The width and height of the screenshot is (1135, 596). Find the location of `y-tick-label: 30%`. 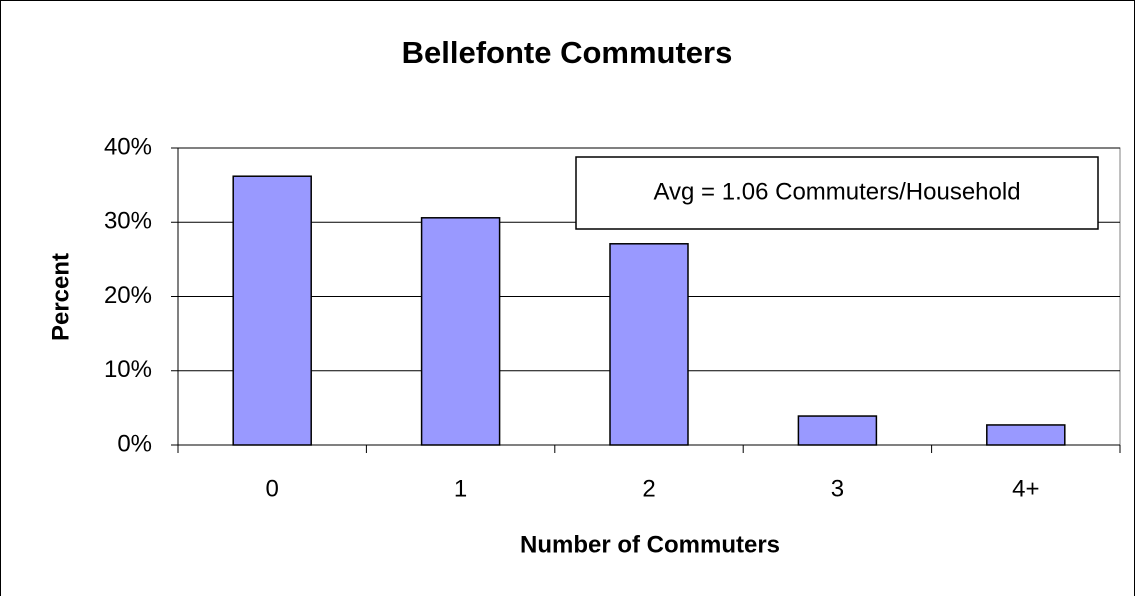

y-tick-label: 30% is located at coordinates (128, 221).